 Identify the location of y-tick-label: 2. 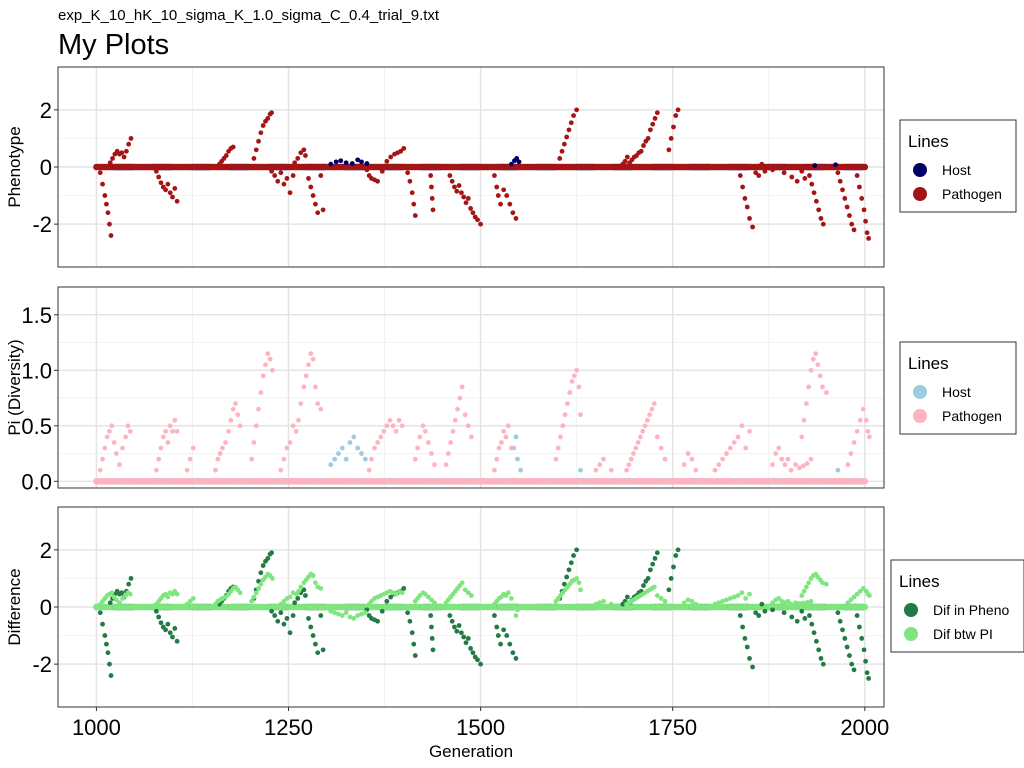
(46, 550).